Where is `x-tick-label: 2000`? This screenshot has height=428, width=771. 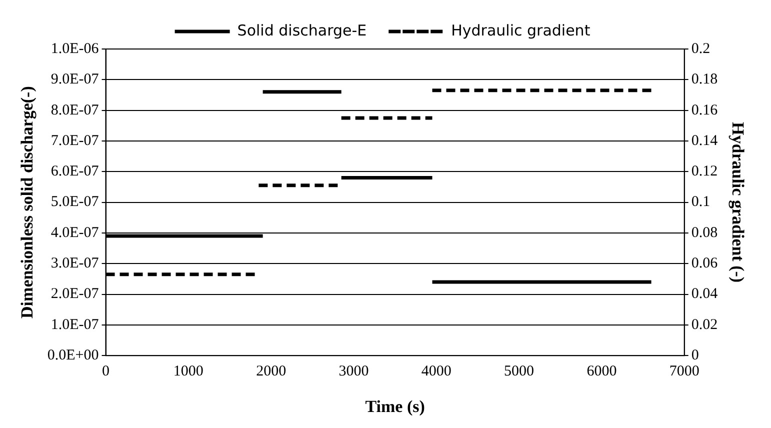
x-tick-label: 2000 is located at coordinates (271, 372).